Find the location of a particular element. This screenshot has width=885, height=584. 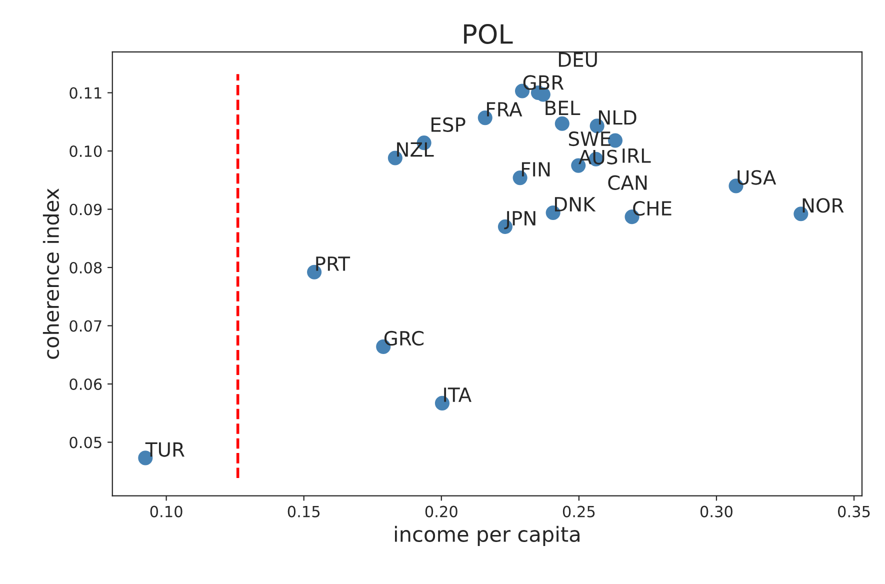

annotation: NZL is located at coordinates (415, 149).